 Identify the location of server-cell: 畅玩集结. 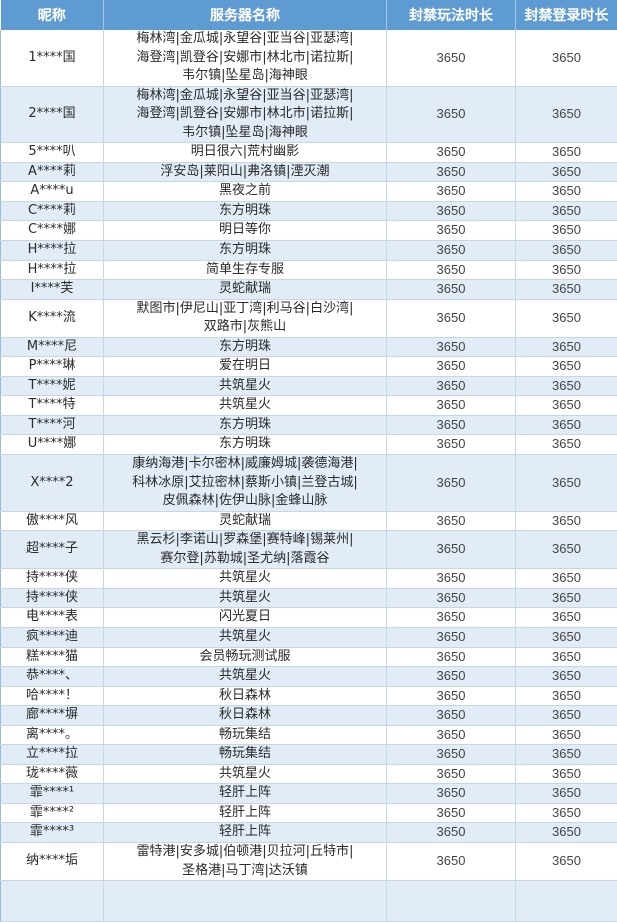
(245, 735).